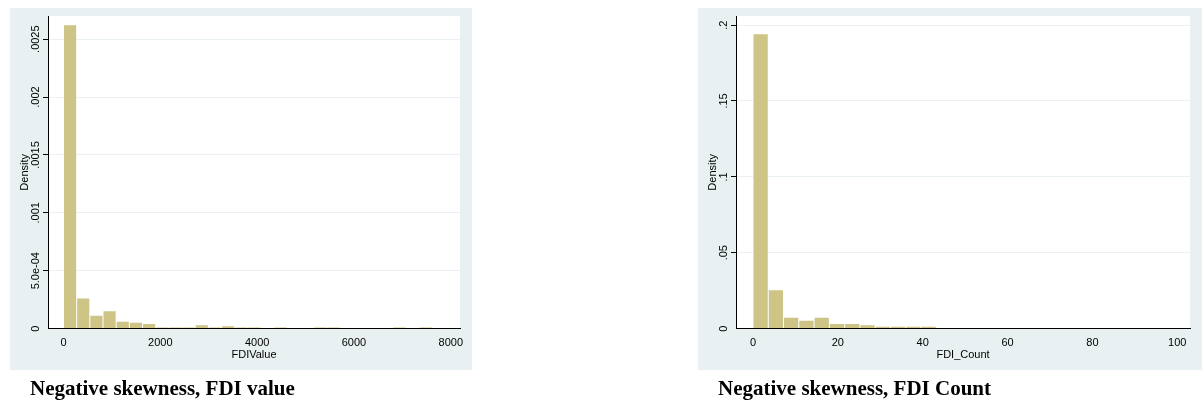 This screenshot has height=410, width=1204. What do you see at coordinates (257, 342) in the screenshot?
I see `x-tick-label: 4000` at bounding box center [257, 342].